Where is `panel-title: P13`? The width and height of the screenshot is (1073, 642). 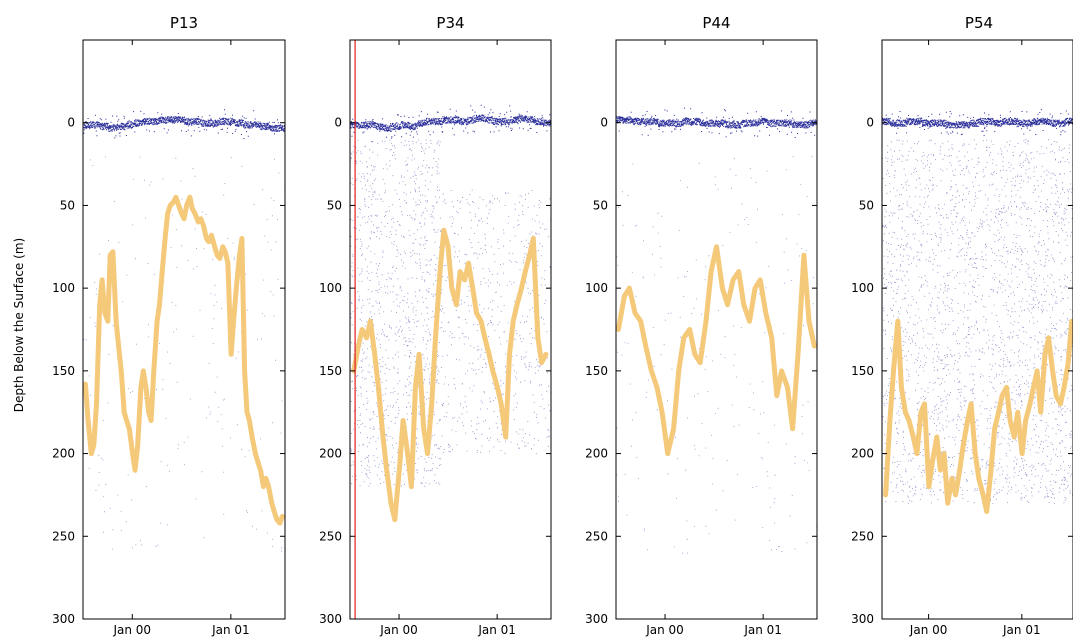 panel-title: P13 is located at coordinates (184, 23).